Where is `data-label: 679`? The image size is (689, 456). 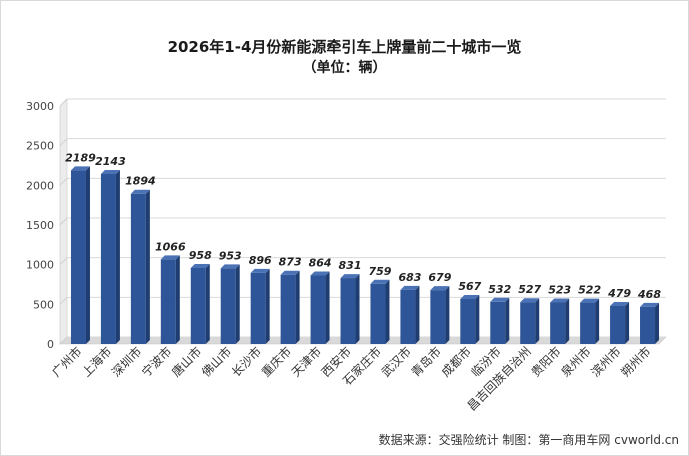 data-label: 679 is located at coordinates (439, 277).